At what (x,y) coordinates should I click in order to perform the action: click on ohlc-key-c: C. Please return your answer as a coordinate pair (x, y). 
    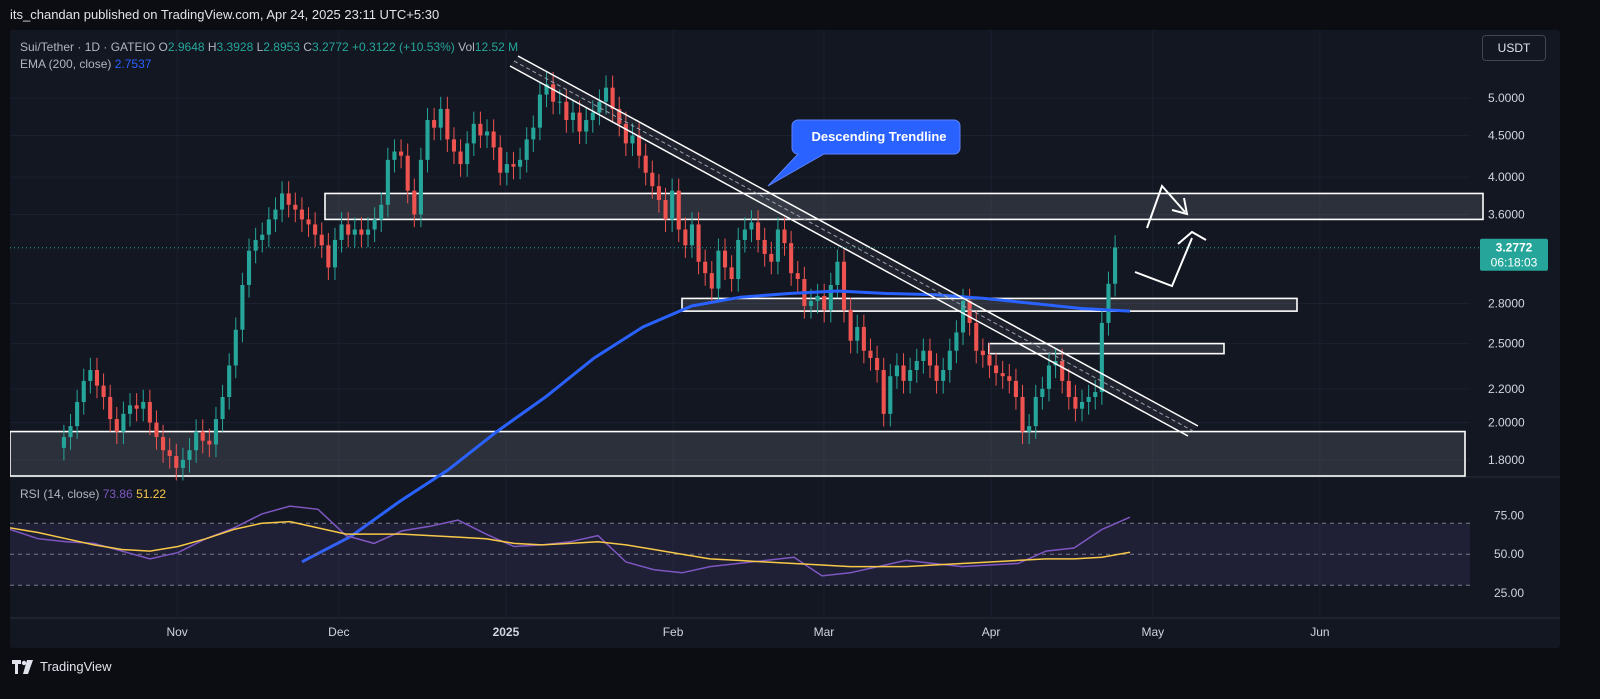
    Looking at the image, I should click on (305, 47).